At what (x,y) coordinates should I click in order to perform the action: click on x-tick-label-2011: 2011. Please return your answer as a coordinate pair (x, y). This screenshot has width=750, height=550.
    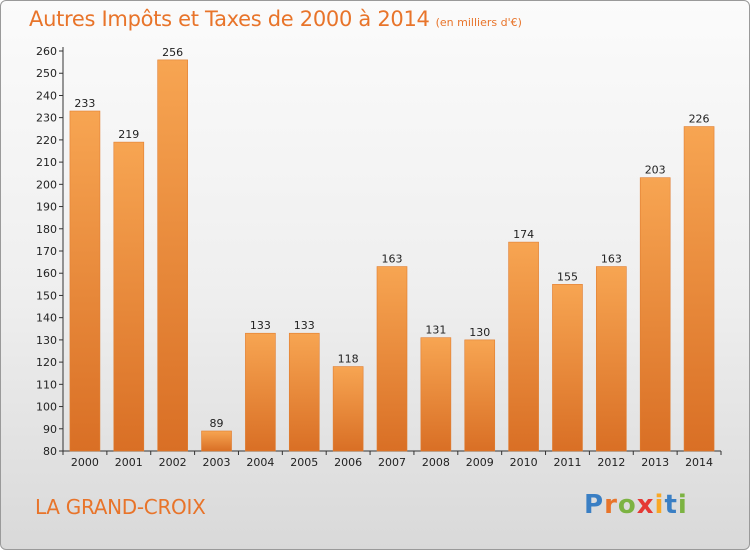
    Looking at the image, I should click on (567, 462).